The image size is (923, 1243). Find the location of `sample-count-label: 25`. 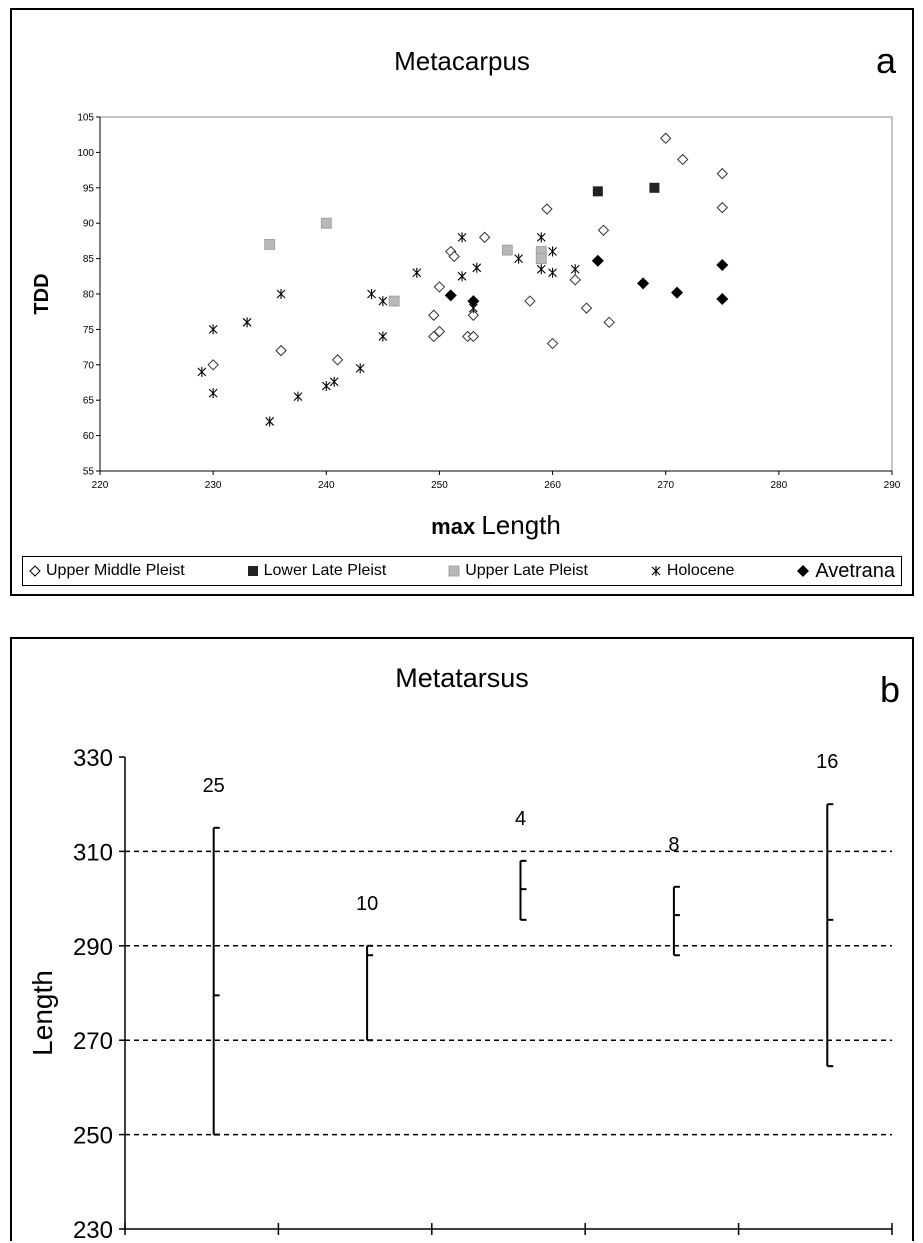

sample-count-label: 25 is located at coordinates (214, 786).